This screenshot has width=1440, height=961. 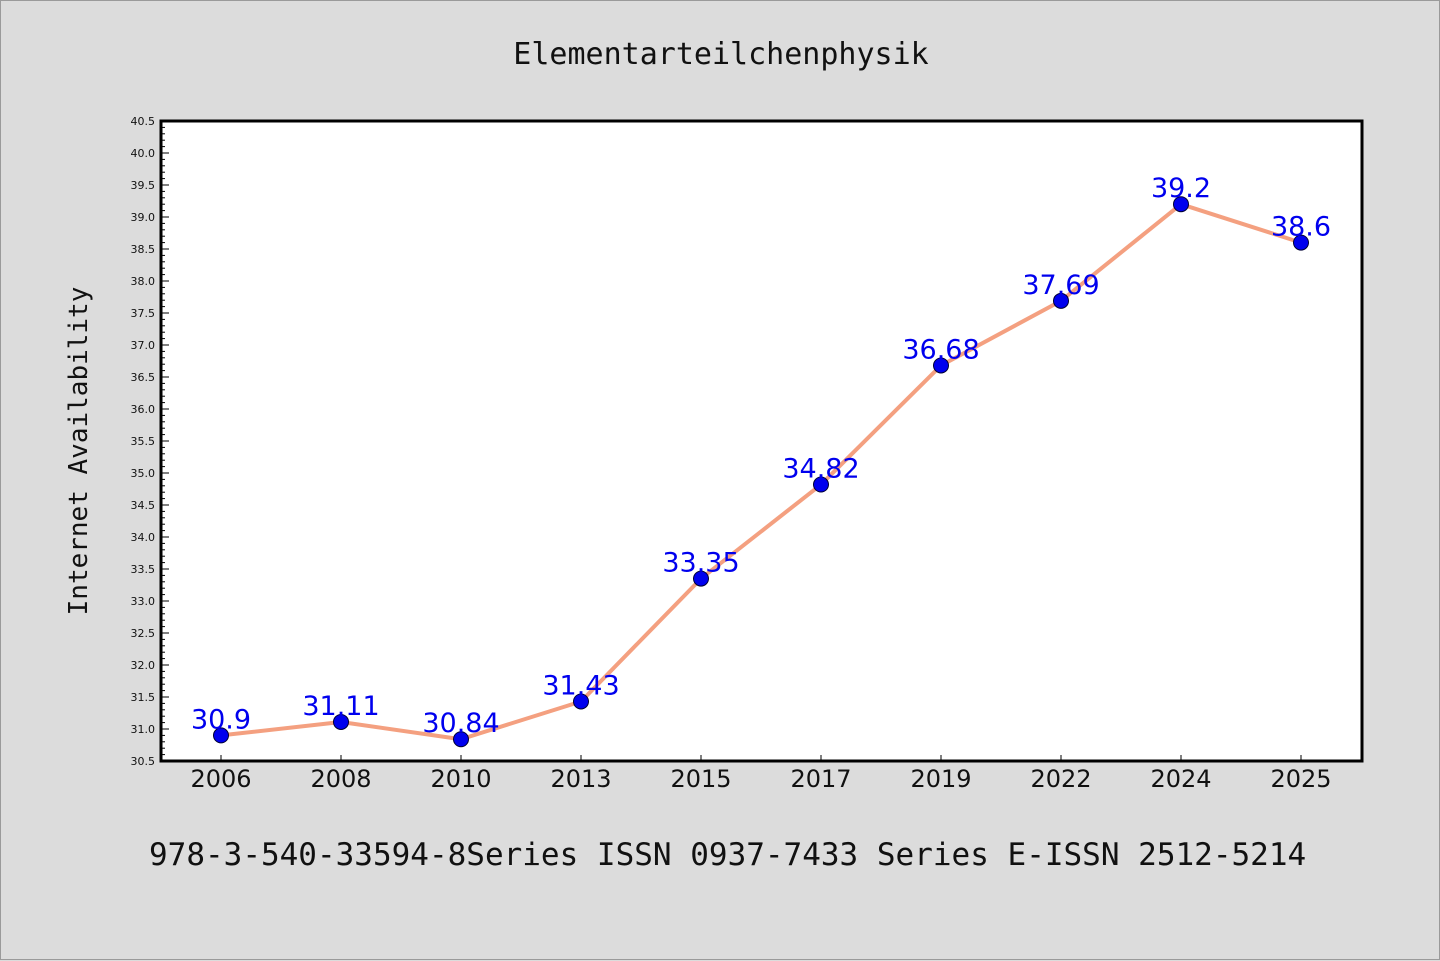 I want to click on y-tick-label: 33.5, so click(x=143, y=569).